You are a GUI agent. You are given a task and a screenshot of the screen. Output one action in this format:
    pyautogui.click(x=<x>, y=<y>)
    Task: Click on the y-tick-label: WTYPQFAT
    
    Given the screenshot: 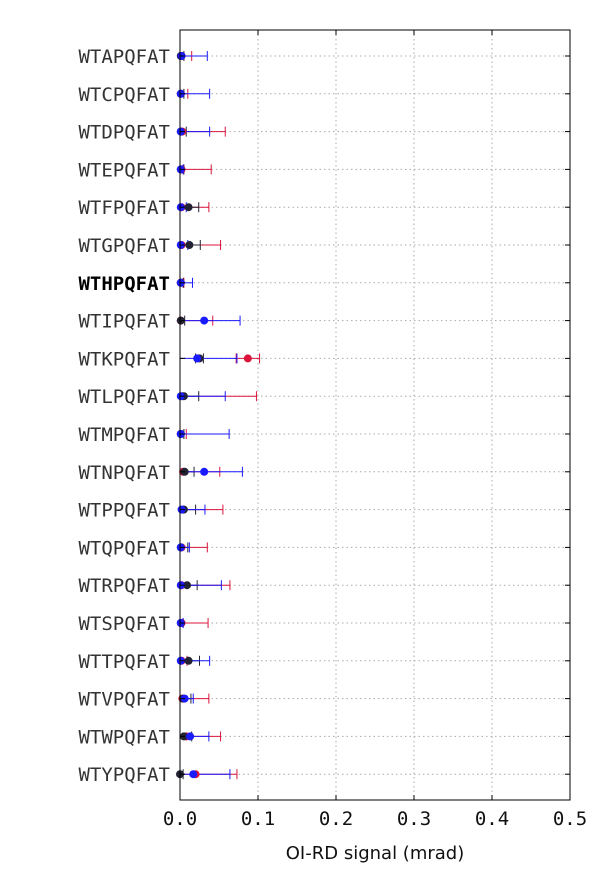 What is the action you would take?
    pyautogui.click(x=124, y=775)
    